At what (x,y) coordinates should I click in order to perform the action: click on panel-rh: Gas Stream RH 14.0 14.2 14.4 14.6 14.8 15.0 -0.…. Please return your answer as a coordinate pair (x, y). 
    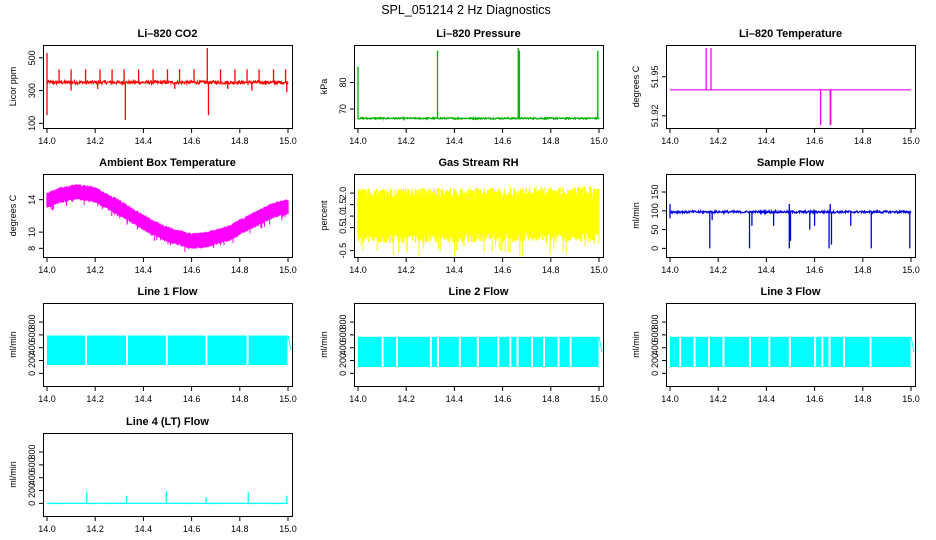
    Looking at the image, I should click on (463, 216).